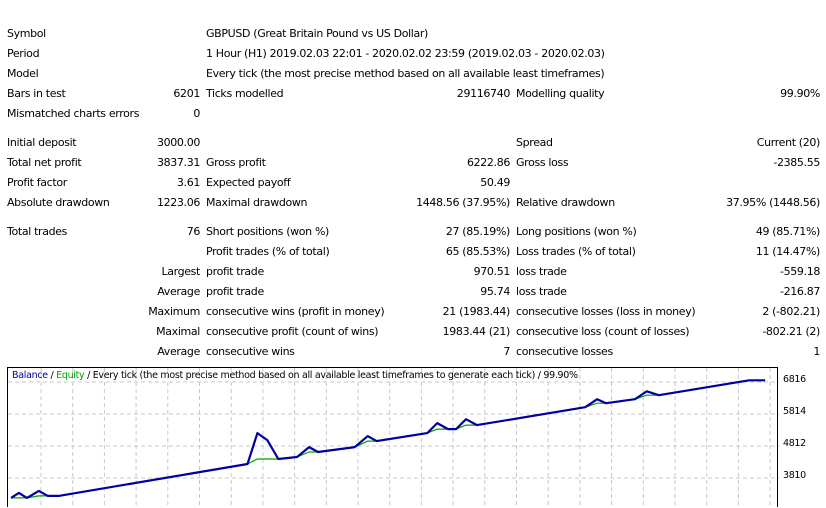  What do you see at coordinates (476, 311) in the screenshot?
I see `row-value: 21 (1983.44)` at bounding box center [476, 311].